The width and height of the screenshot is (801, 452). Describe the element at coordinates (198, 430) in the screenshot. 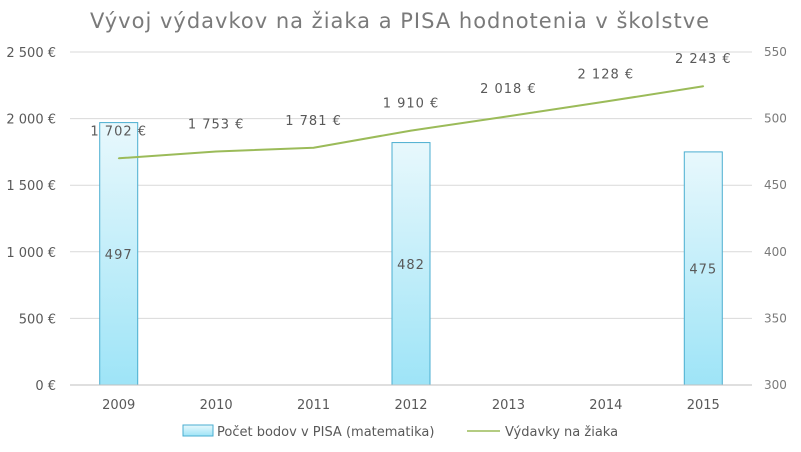

I see `legend-swatch-pisa` at that location.